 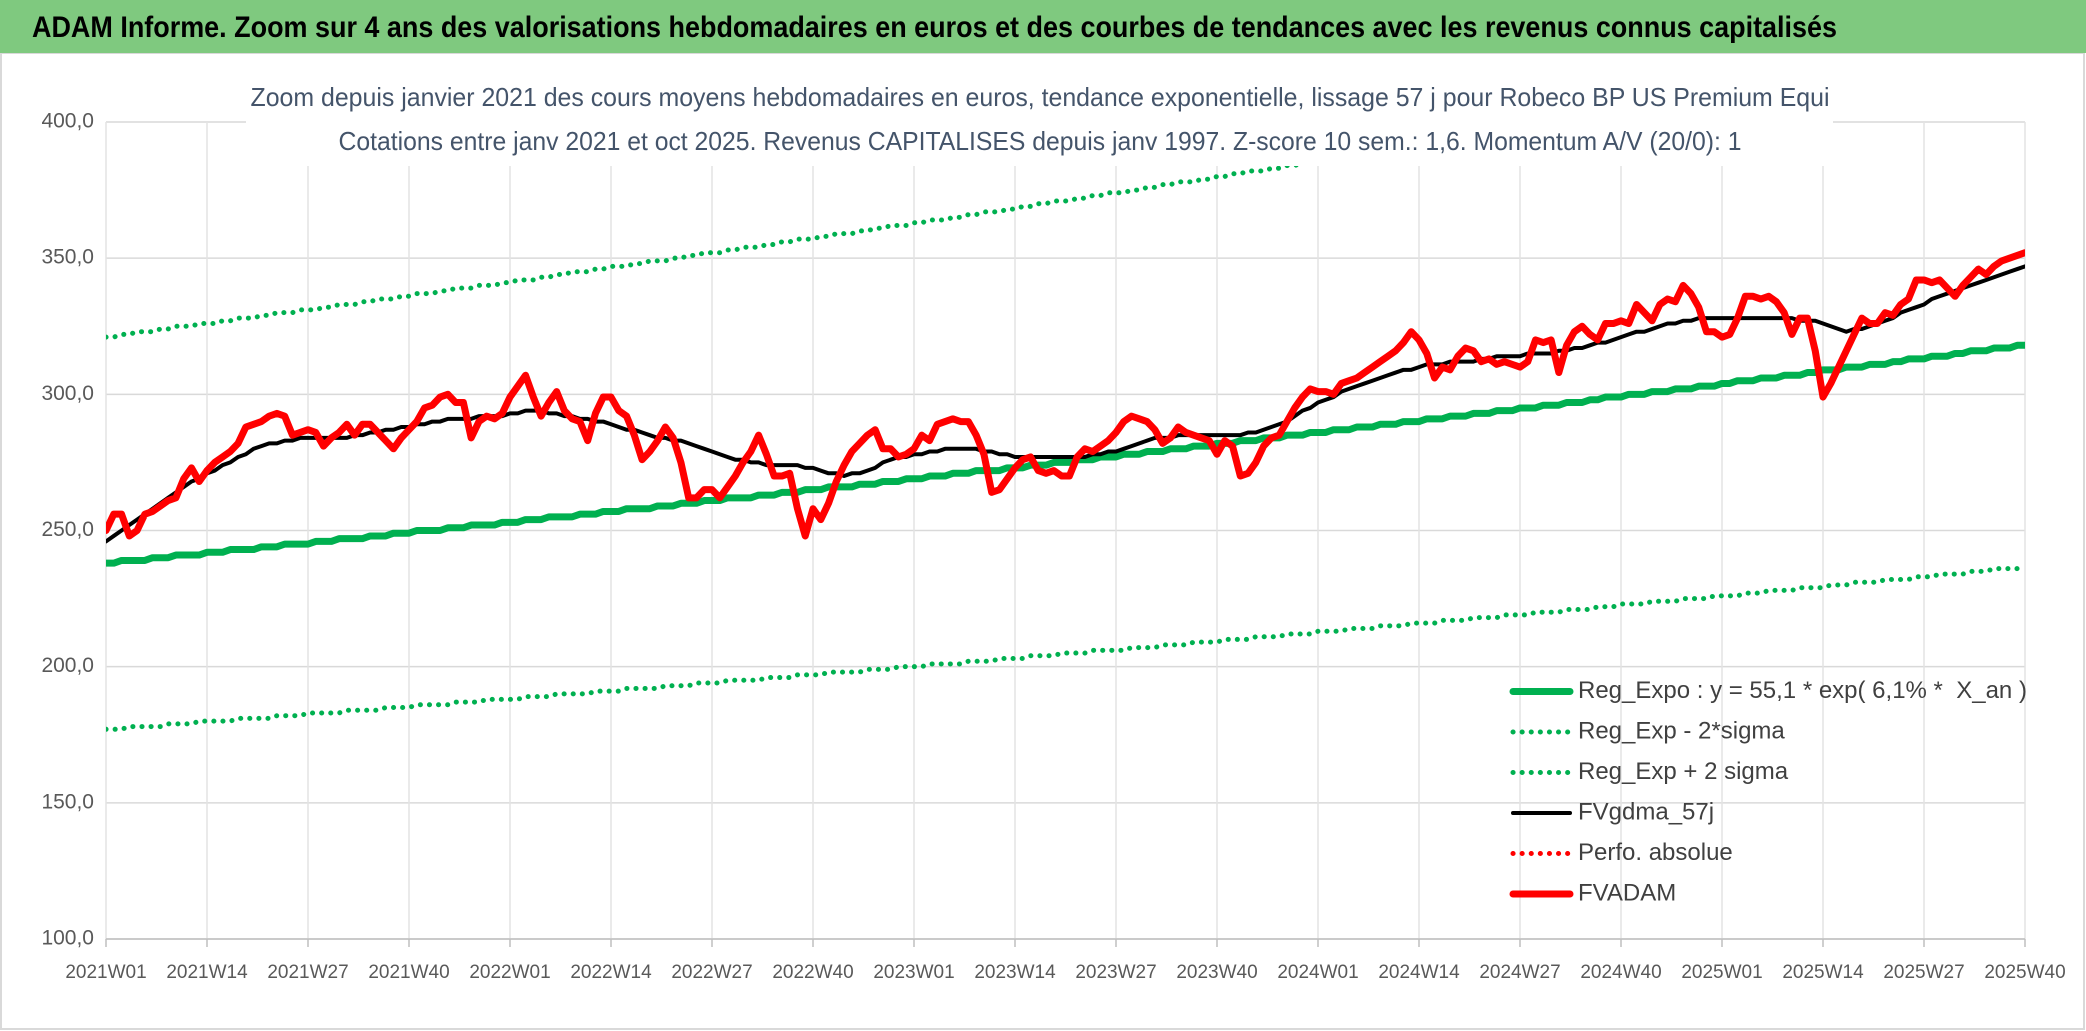 What do you see at coordinates (1317, 972) in the screenshot?
I see `x-tick-label: 2024W01` at bounding box center [1317, 972].